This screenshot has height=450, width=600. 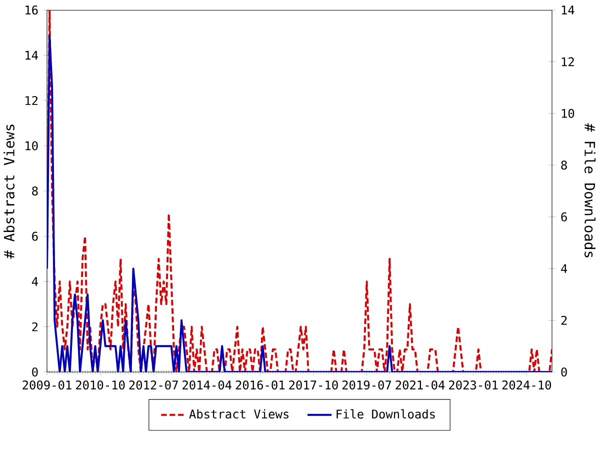 I want to click on y2-tick-label: 4, so click(x=564, y=268).